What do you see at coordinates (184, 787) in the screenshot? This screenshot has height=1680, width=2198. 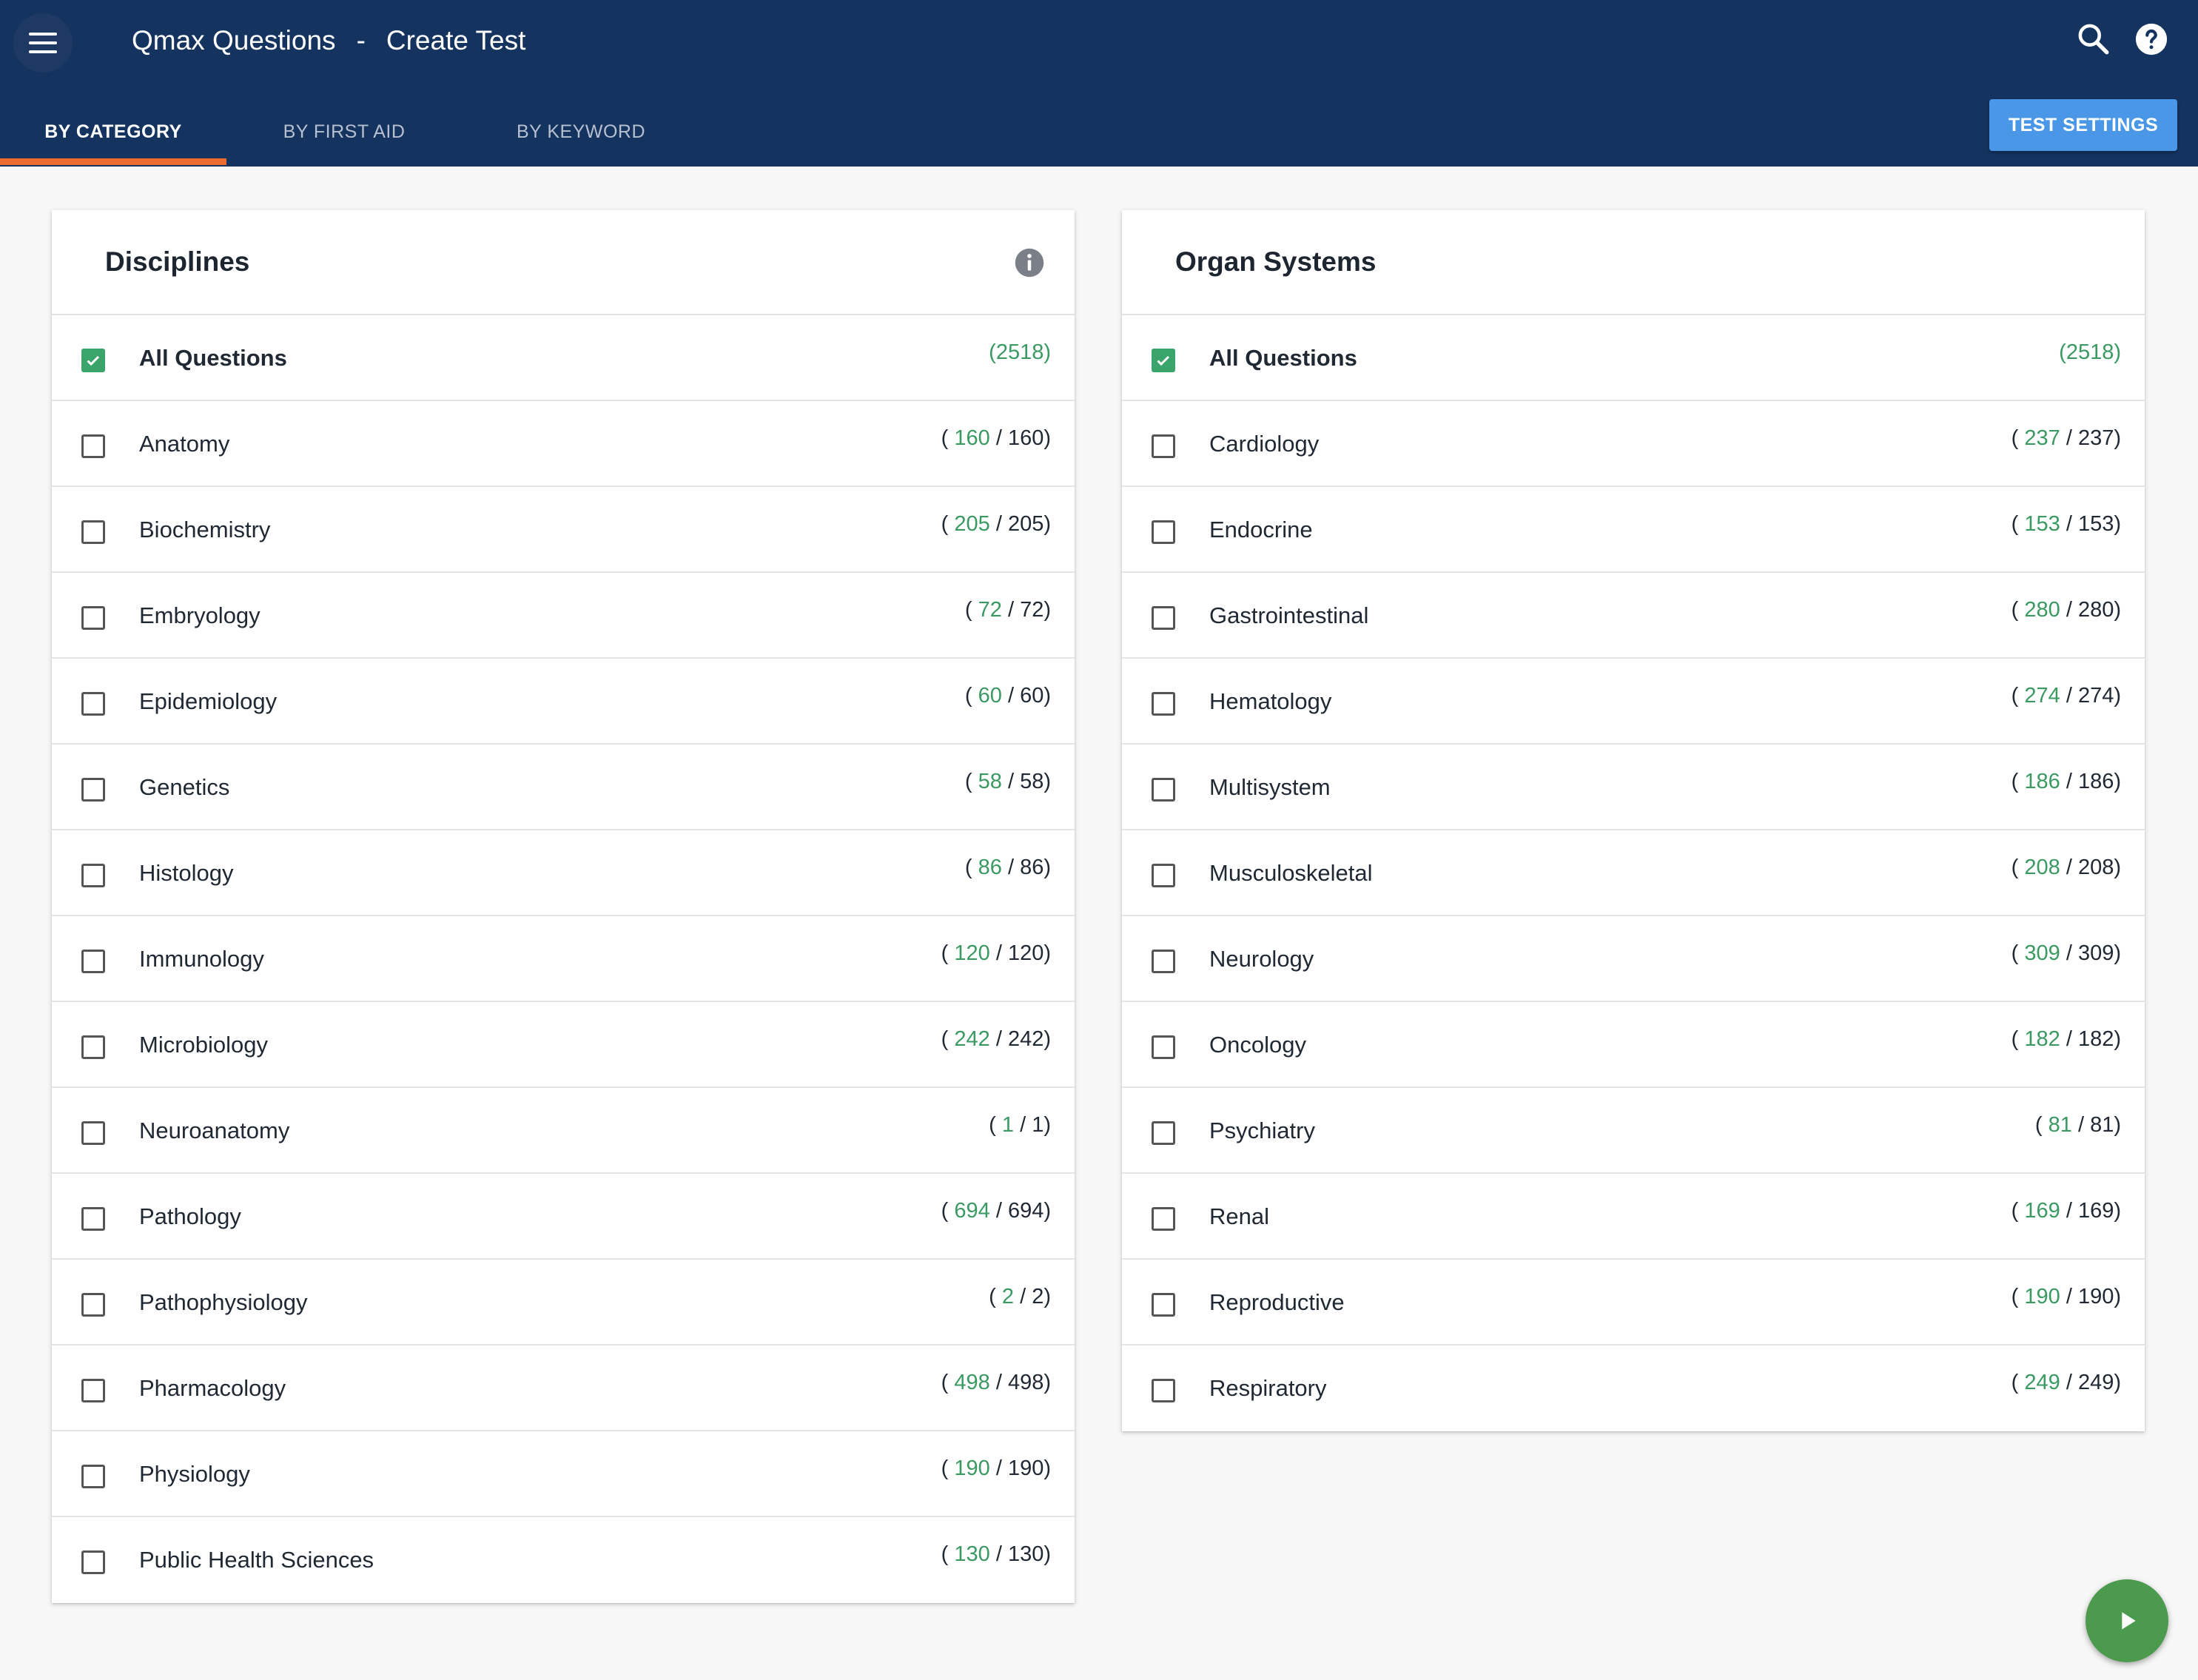 I see `row-label: Genetics` at bounding box center [184, 787].